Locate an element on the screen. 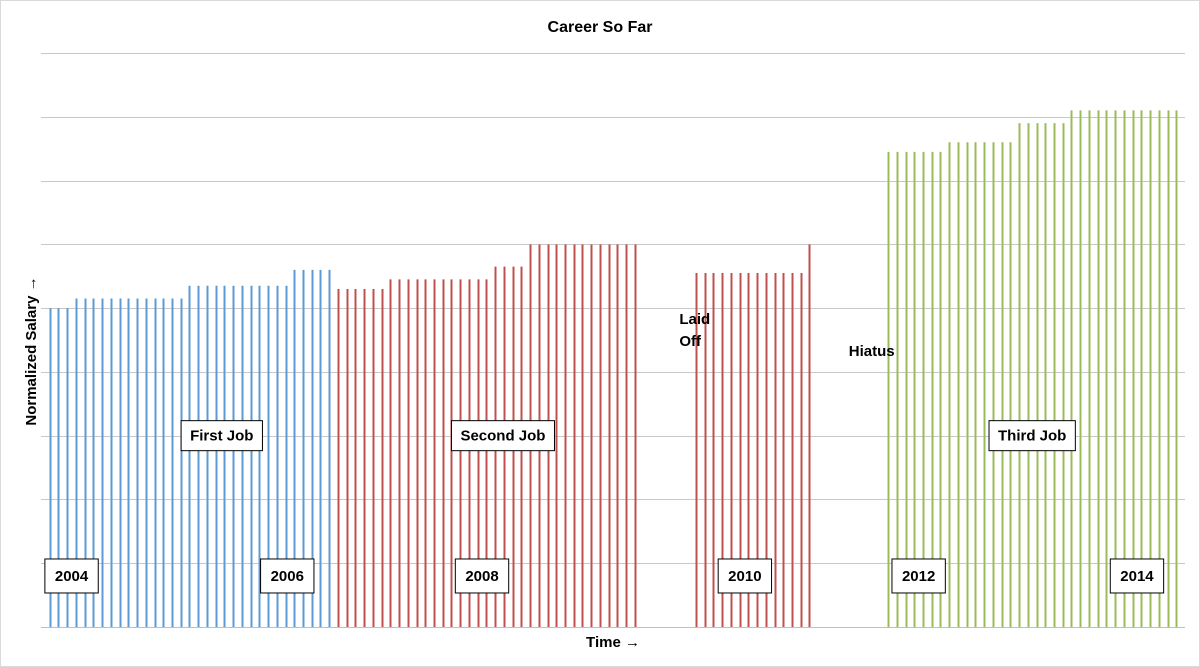  x-axis-label: Time → is located at coordinates (613, 642).